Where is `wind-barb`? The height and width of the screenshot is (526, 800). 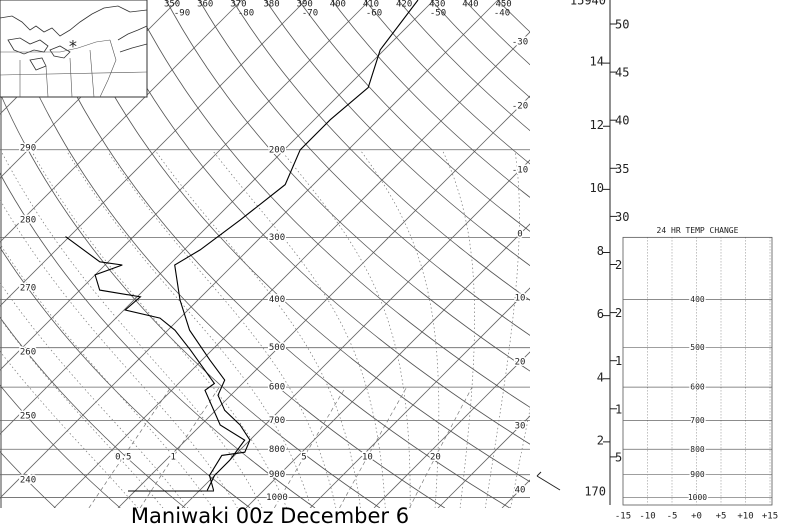
wind-barb is located at coordinates (548, 483).